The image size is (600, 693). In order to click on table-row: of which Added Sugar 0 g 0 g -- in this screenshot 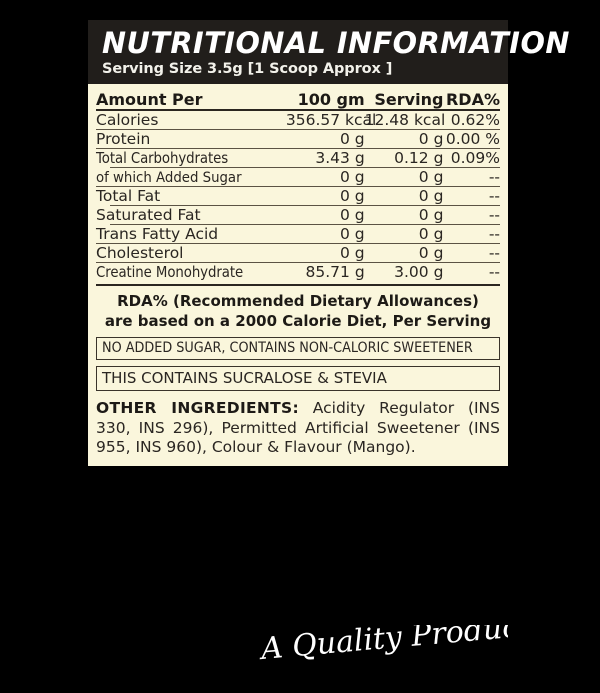, I will do `click(298, 177)`.